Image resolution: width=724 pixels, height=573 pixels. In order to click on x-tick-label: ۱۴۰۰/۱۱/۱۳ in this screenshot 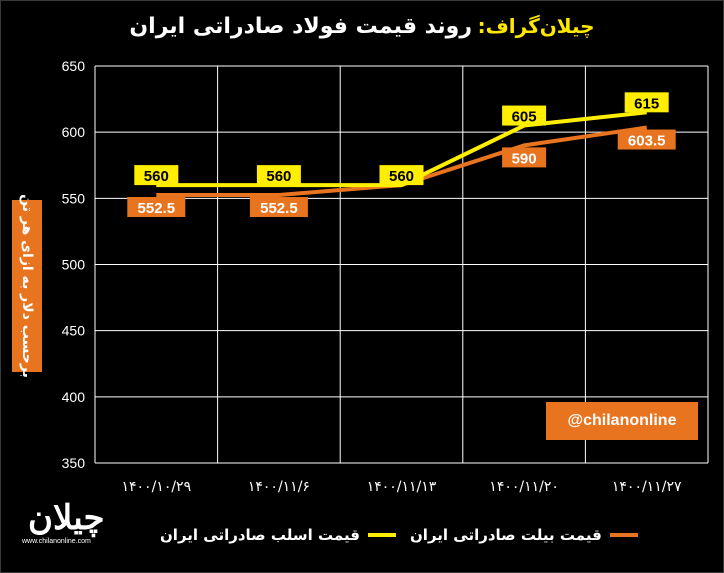, I will do `click(402, 487)`.